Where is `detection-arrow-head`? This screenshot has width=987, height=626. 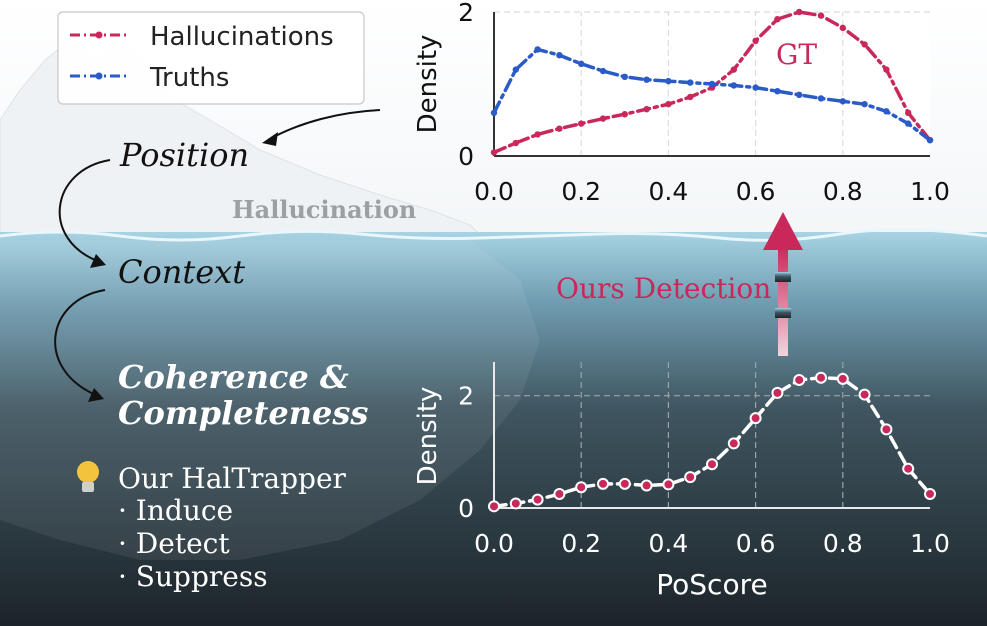 detection-arrow-head is located at coordinates (783, 231).